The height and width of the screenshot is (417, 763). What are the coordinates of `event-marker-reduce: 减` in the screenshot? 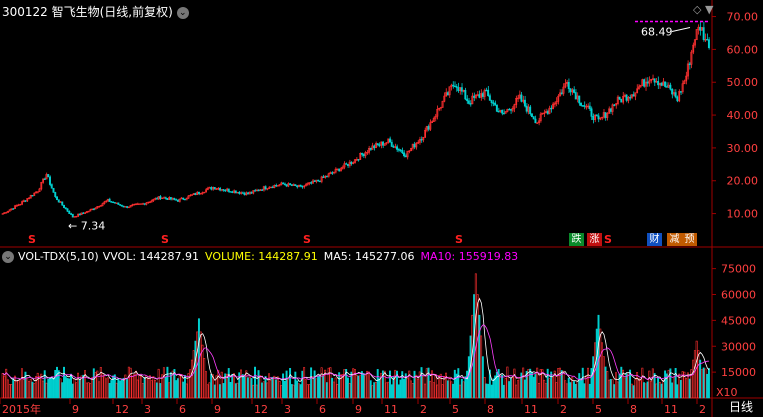 It's located at (674, 239).